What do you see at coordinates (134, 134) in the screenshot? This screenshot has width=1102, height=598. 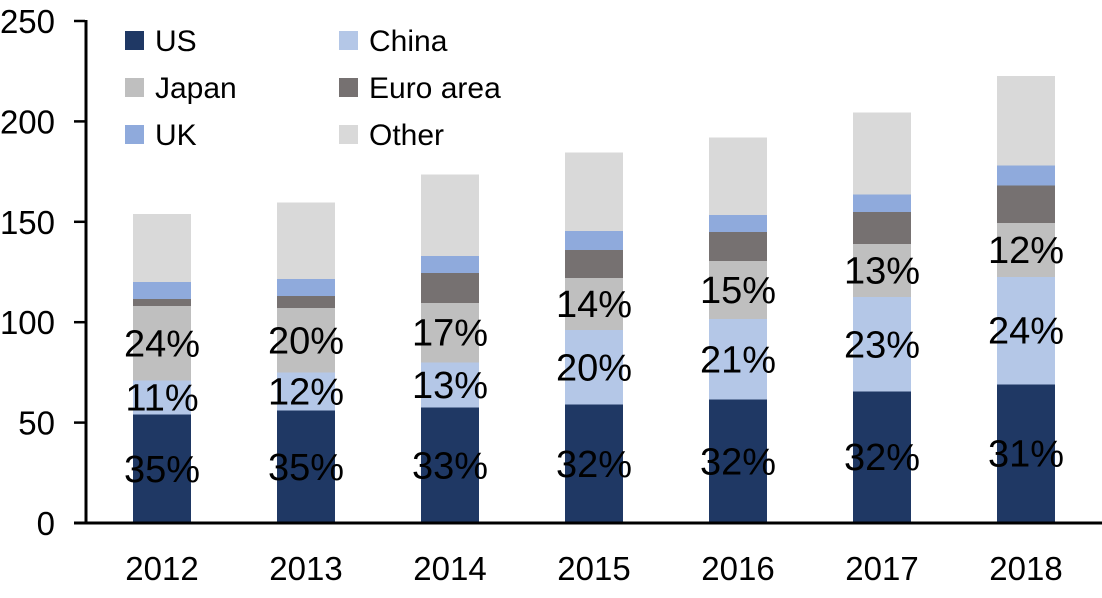 I see `legend-swatch-uk` at bounding box center [134, 134].